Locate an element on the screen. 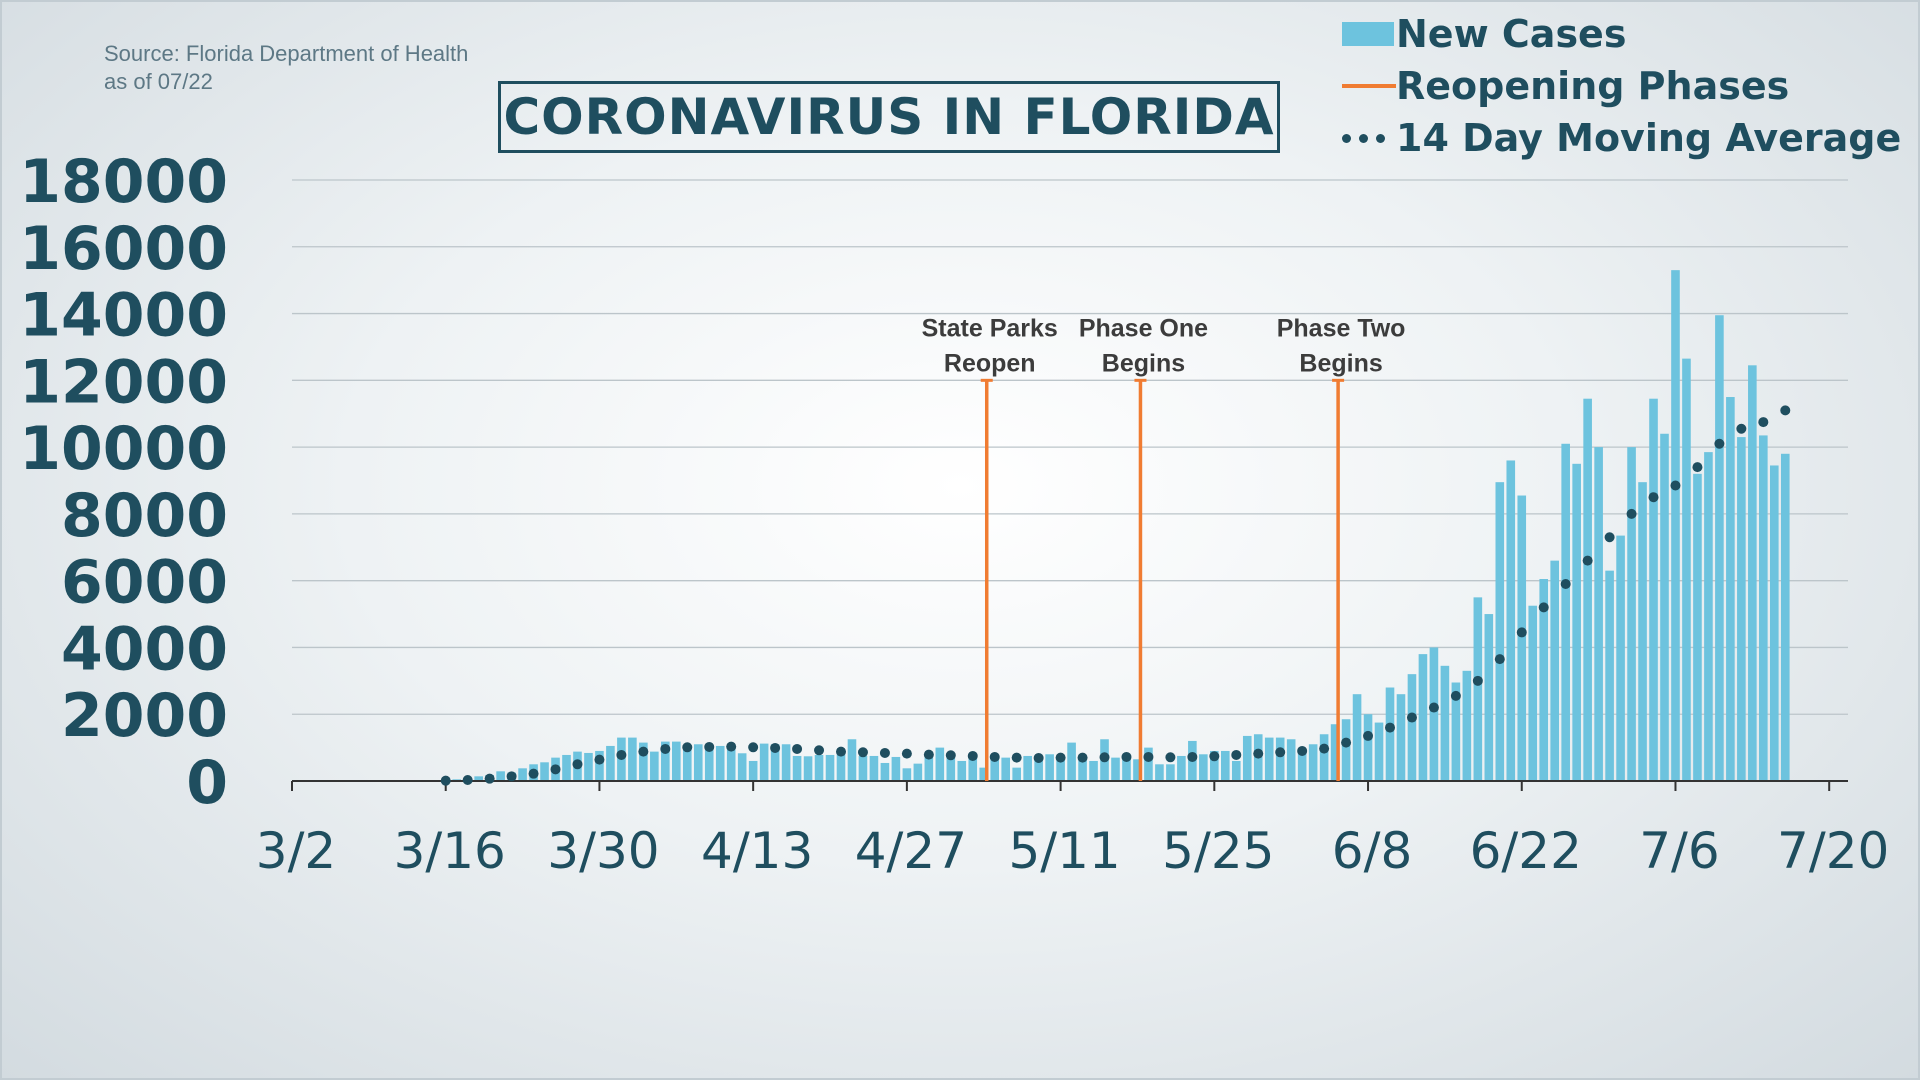 The height and width of the screenshot is (1082, 1920). x-tick-label: 4/13 is located at coordinates (757, 851).